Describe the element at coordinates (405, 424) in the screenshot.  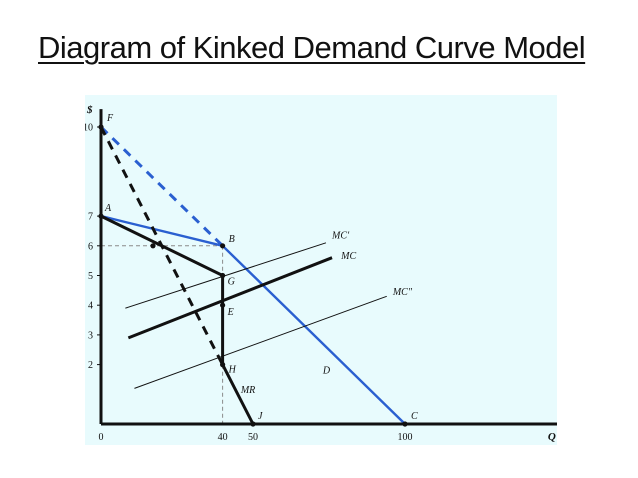
I see `point-C` at that location.